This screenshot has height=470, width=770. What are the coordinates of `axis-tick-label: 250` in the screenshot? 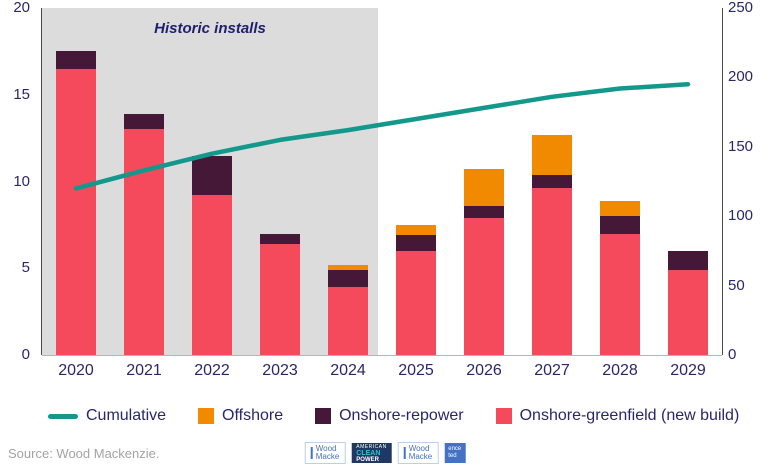 It's located at (741, 8).